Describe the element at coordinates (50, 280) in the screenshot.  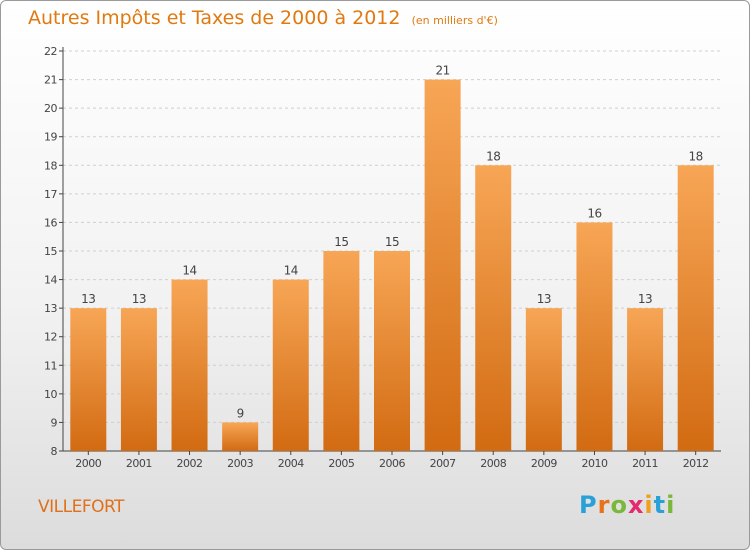
I see `y-tick-label: 14` at that location.